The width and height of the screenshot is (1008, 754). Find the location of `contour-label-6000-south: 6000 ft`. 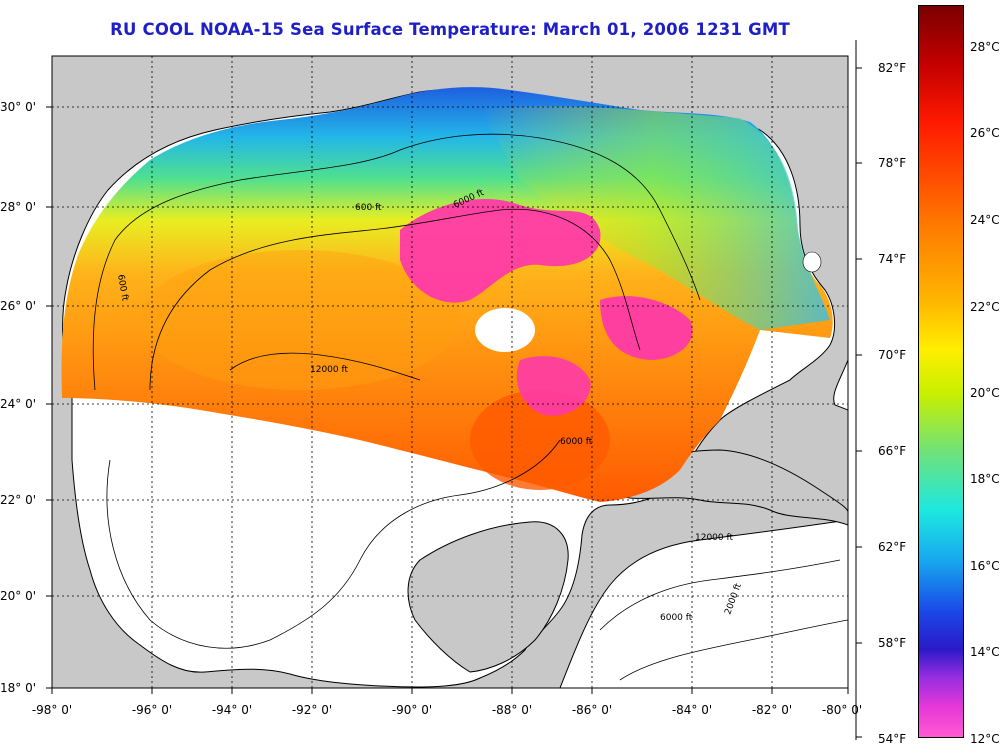

contour-label-6000-south: 6000 ft is located at coordinates (576, 442).